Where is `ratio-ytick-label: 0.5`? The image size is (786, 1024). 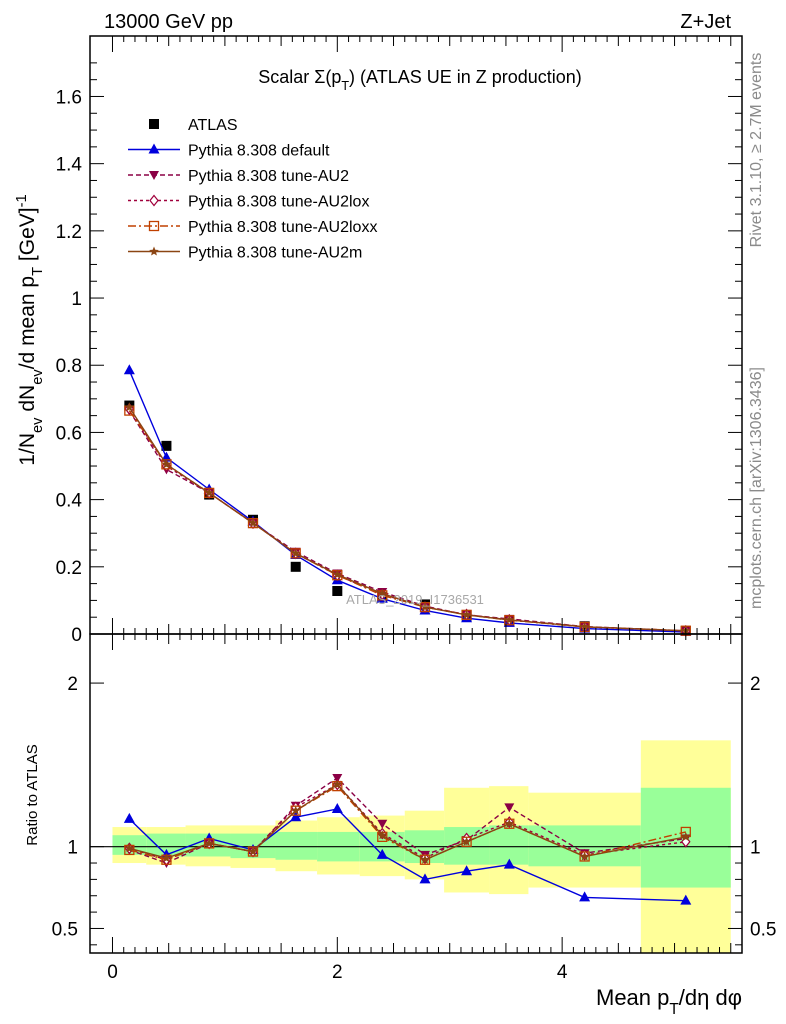 ratio-ytick-label: 0.5 is located at coordinates (65, 929).